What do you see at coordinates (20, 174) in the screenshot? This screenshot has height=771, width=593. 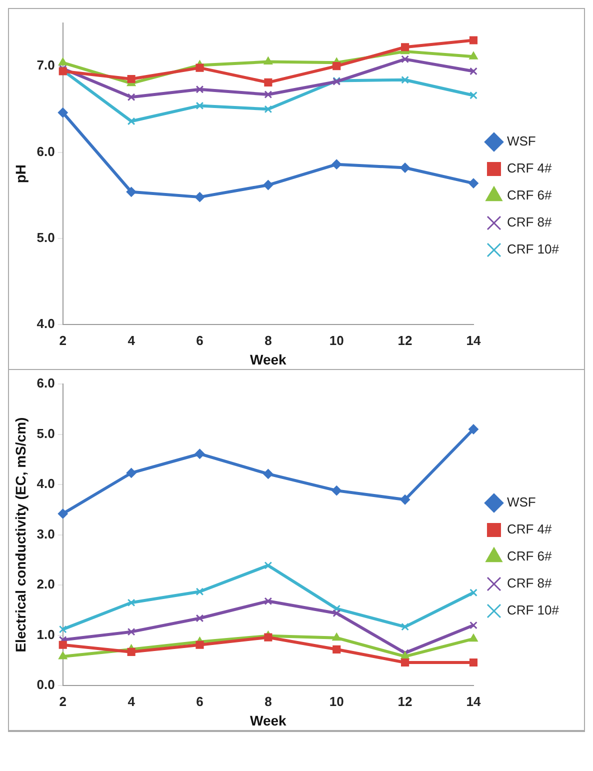 I see `y-axis-title: pH` at bounding box center [20, 174].